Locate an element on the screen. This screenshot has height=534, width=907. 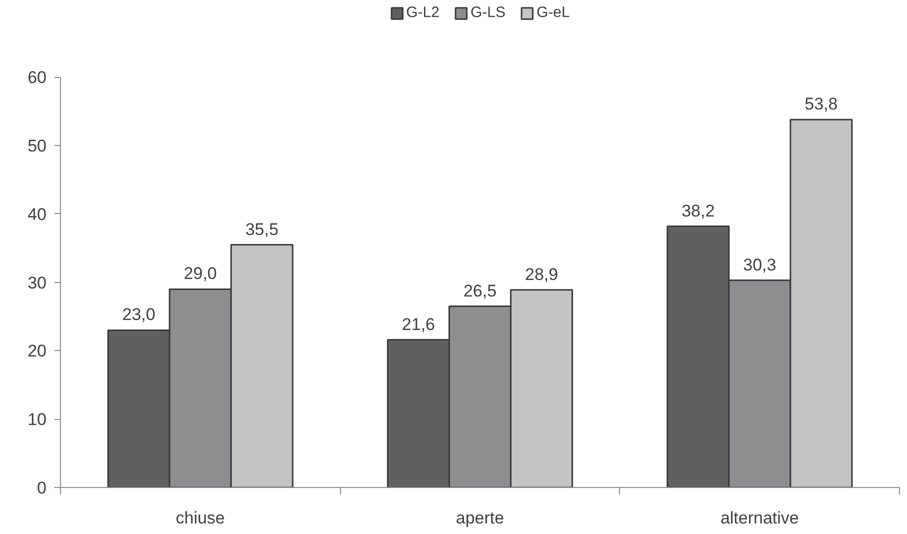
y-tick-label: 0 is located at coordinates (42, 488).